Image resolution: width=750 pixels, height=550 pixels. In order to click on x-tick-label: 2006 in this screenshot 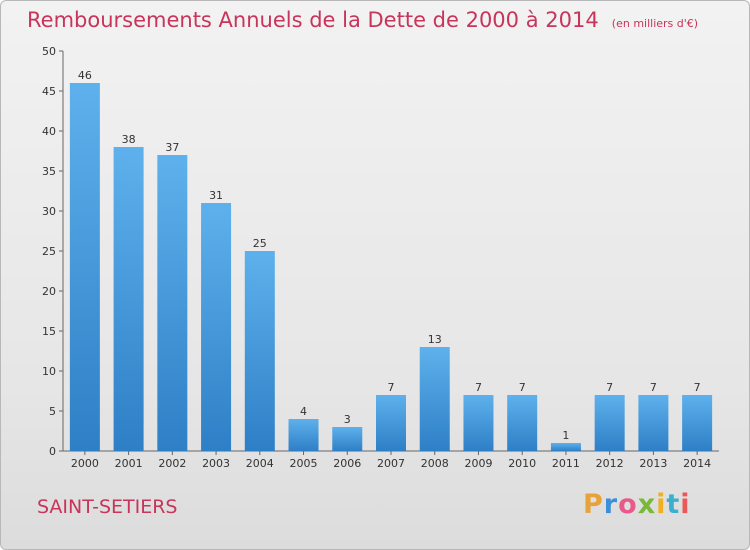, I will do `click(347, 463)`.